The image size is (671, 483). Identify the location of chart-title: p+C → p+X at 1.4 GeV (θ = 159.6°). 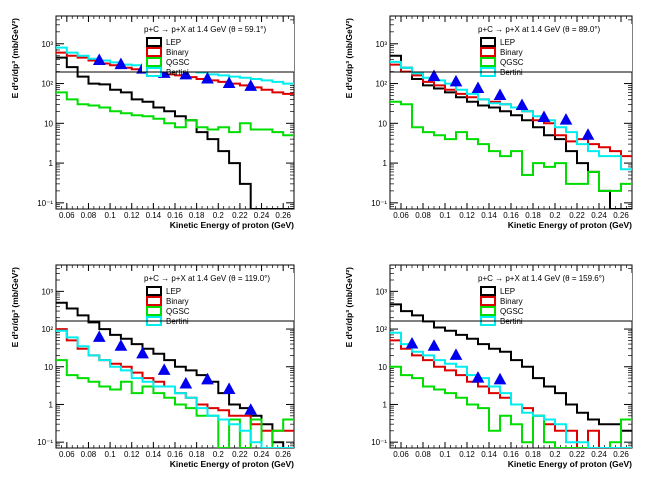
(541, 278).